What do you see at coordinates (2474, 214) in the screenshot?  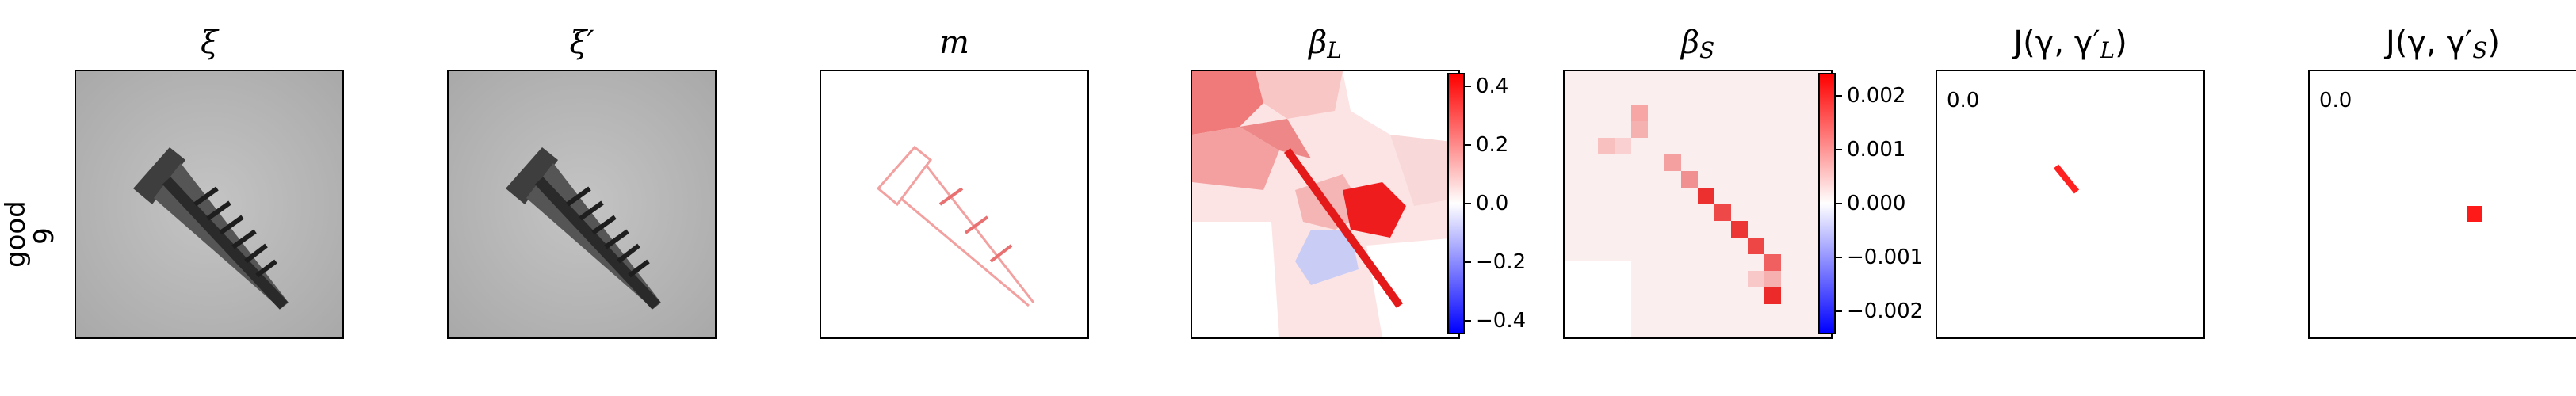 I see `j-s-map` at bounding box center [2474, 214].